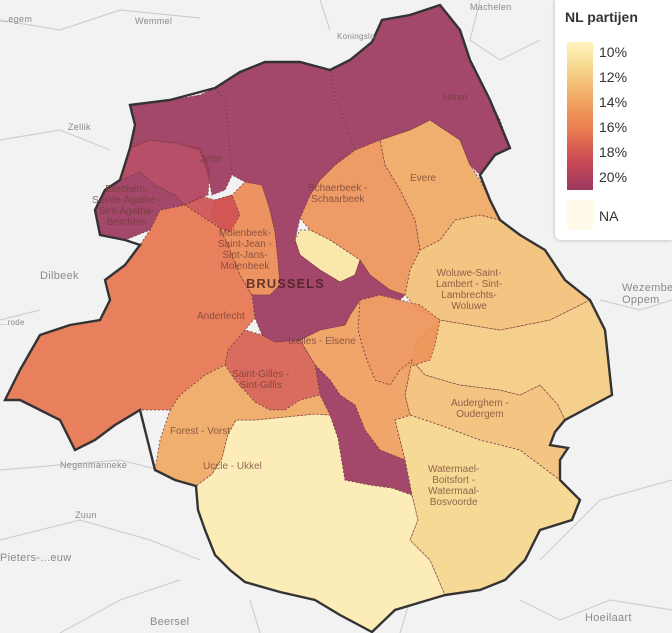 This screenshot has width=672, height=633. Describe the element at coordinates (491, 7) in the screenshot. I see `place-machelen: Machelen` at that location.